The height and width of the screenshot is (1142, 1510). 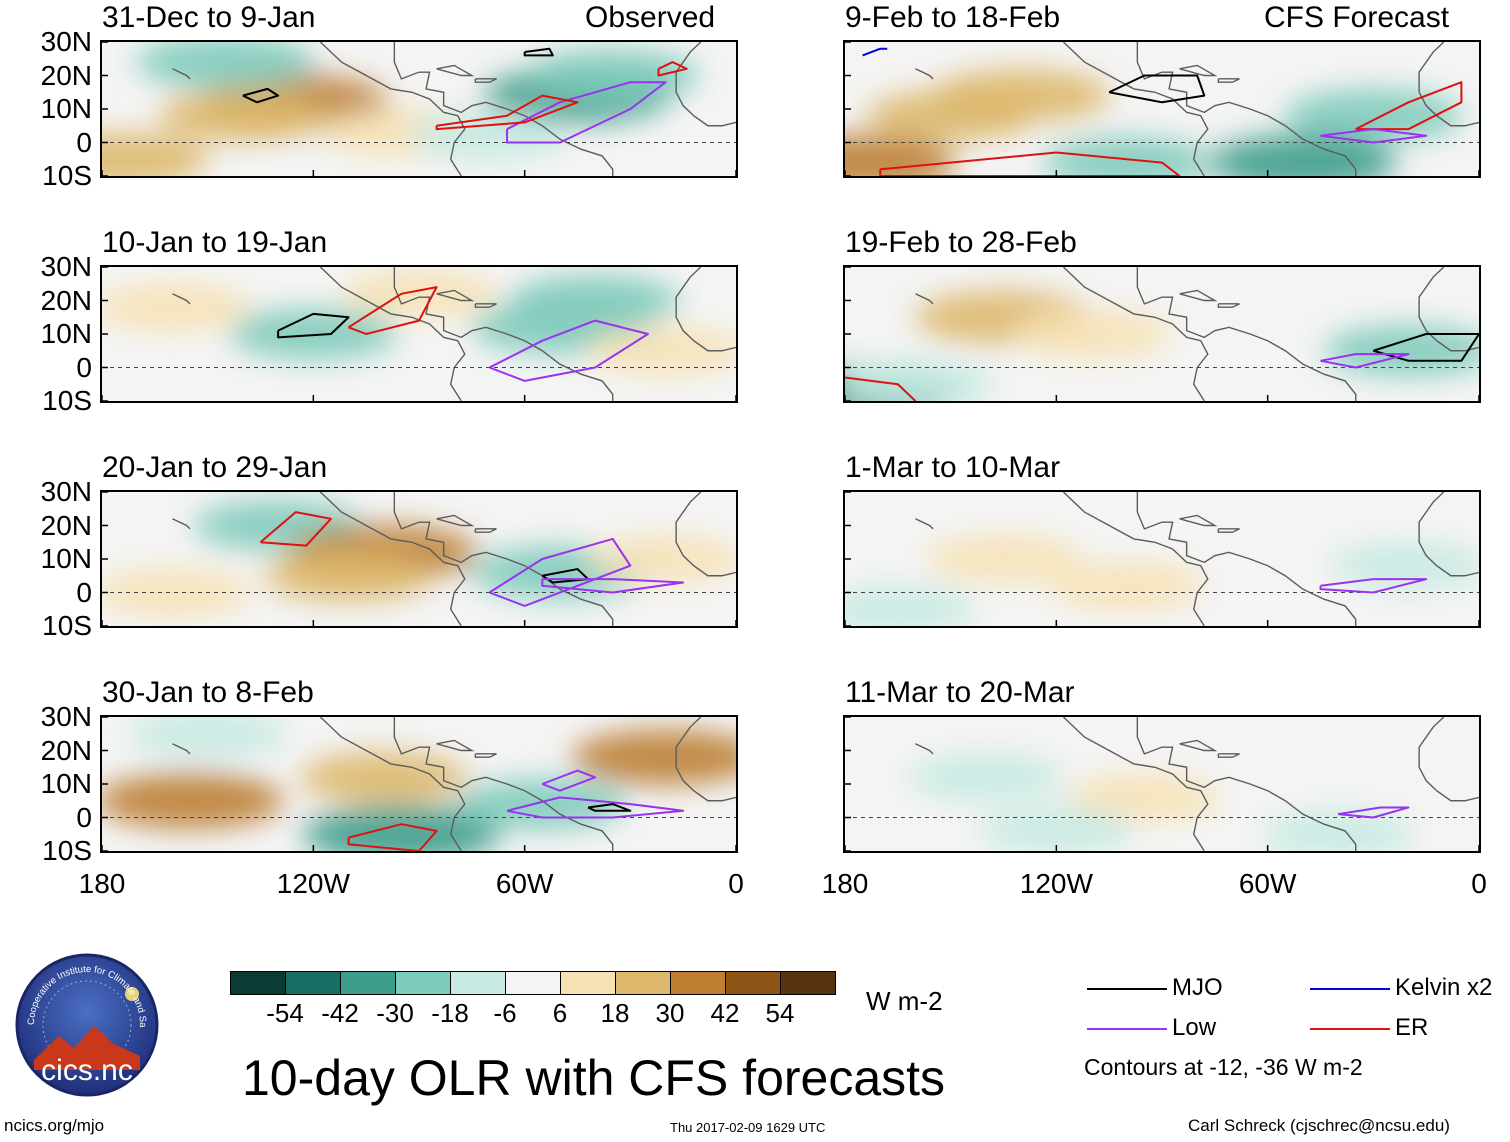 I want to click on panel-period-title: 10-Jan to 19-Jan, so click(x=215, y=242).